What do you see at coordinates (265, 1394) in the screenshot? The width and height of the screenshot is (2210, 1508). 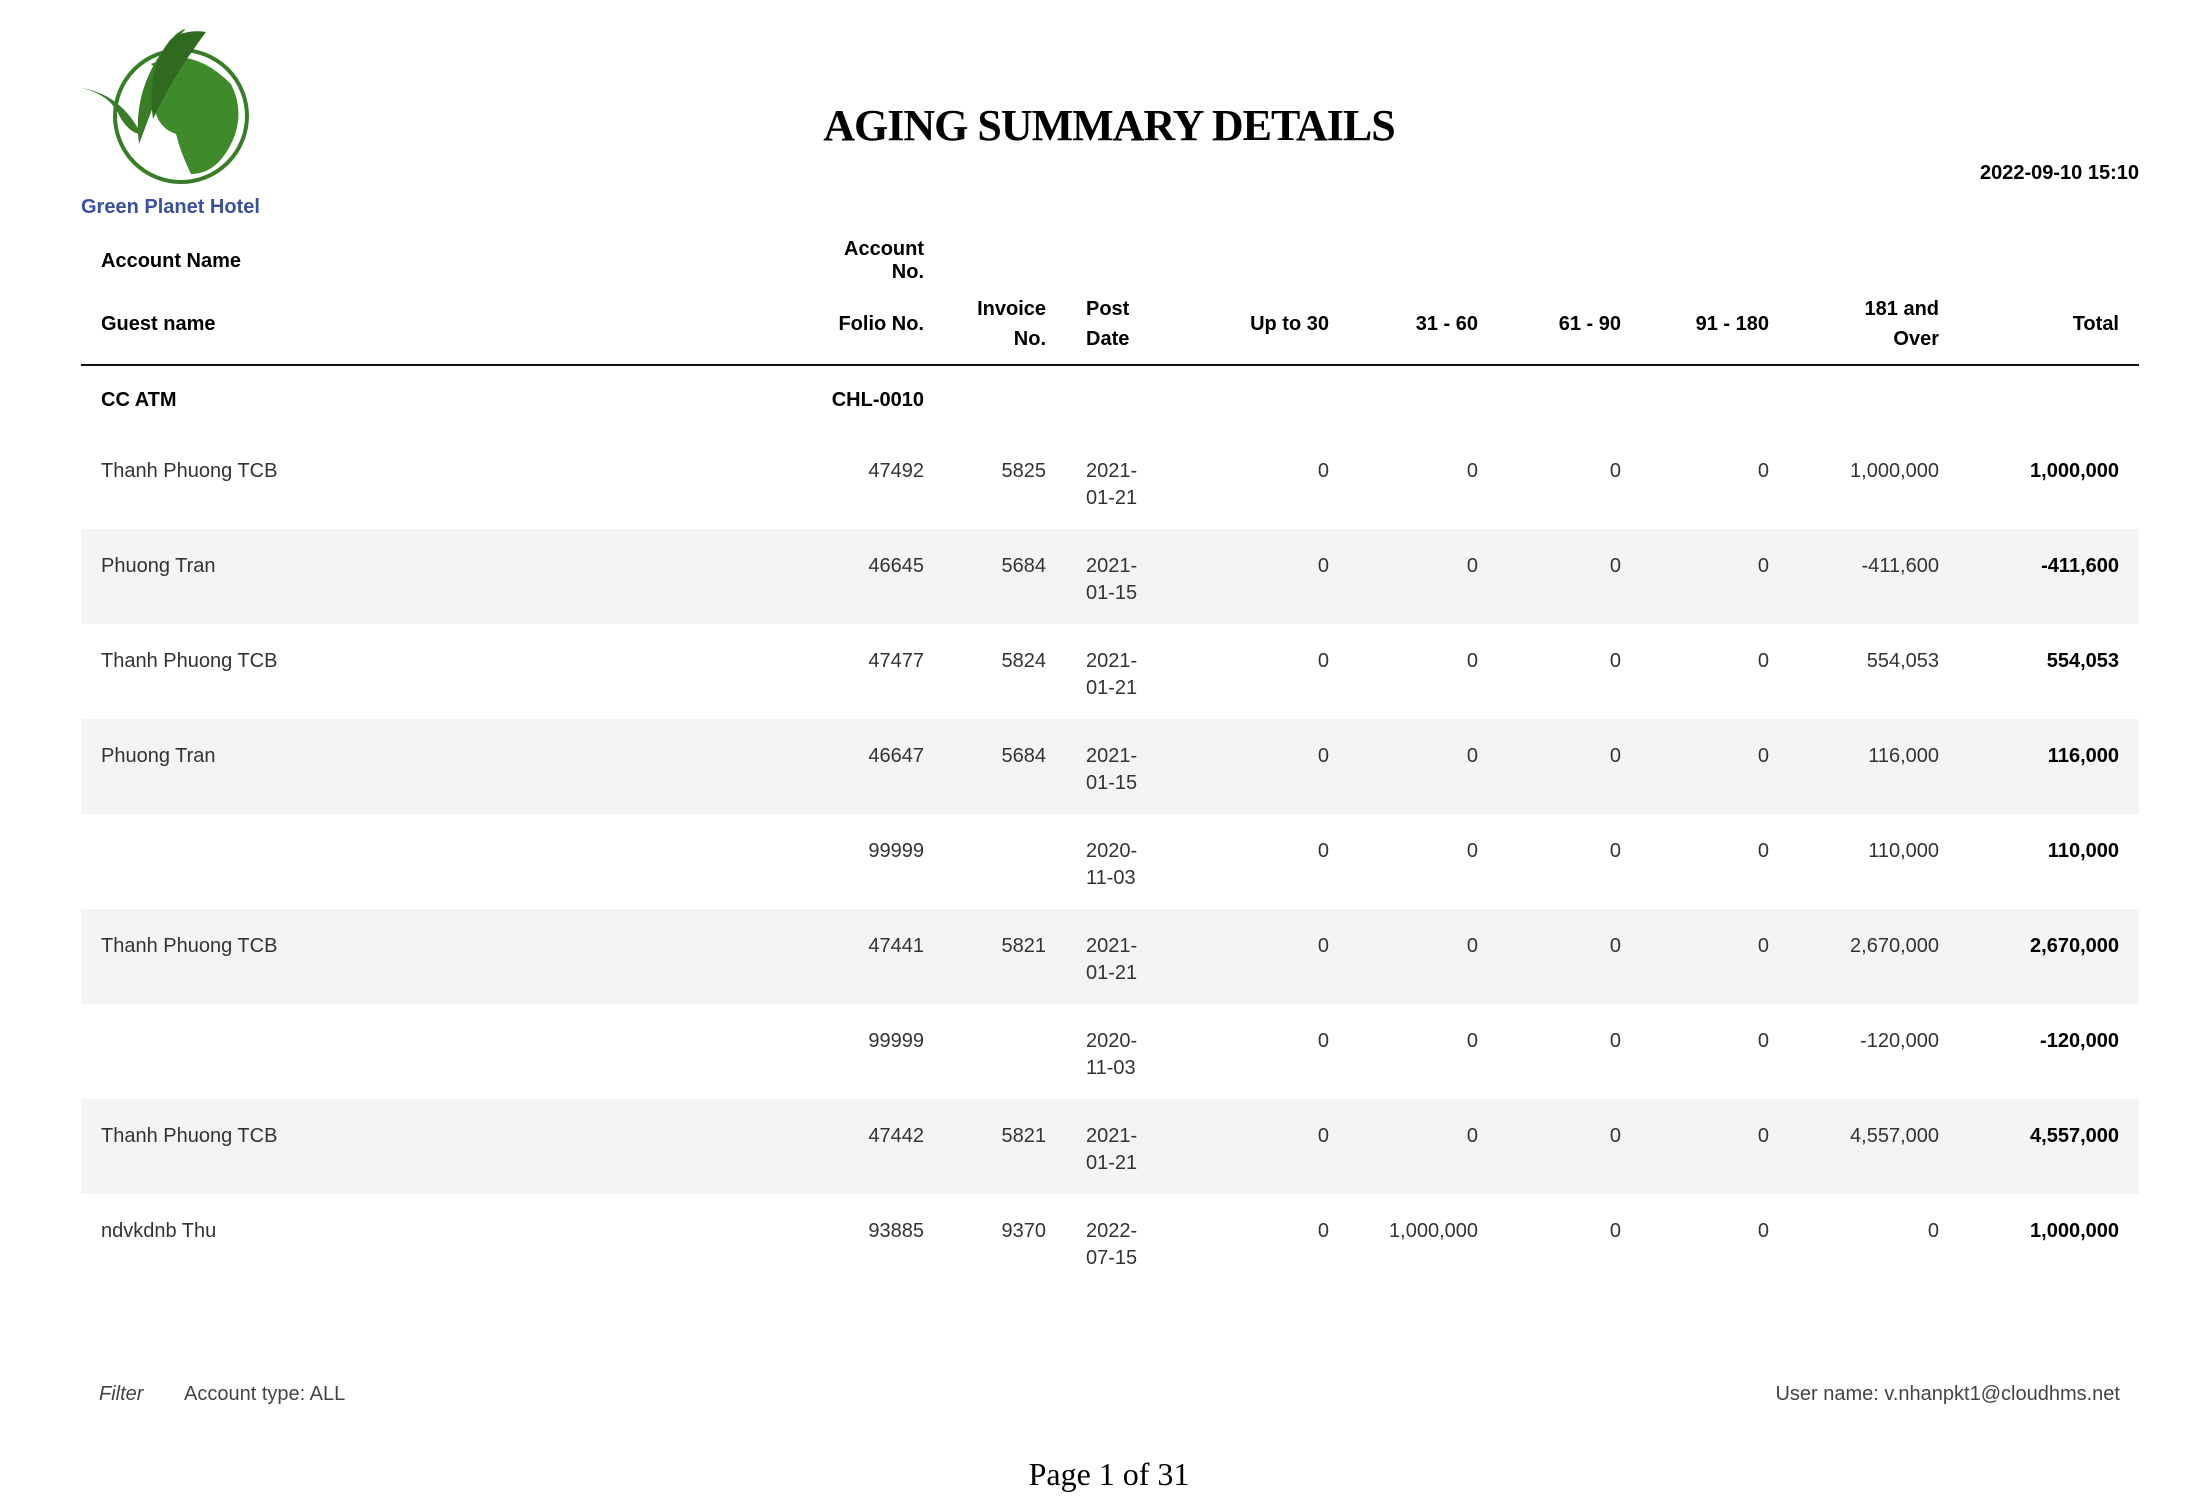 I see `filter-value: Account type: ALL` at bounding box center [265, 1394].